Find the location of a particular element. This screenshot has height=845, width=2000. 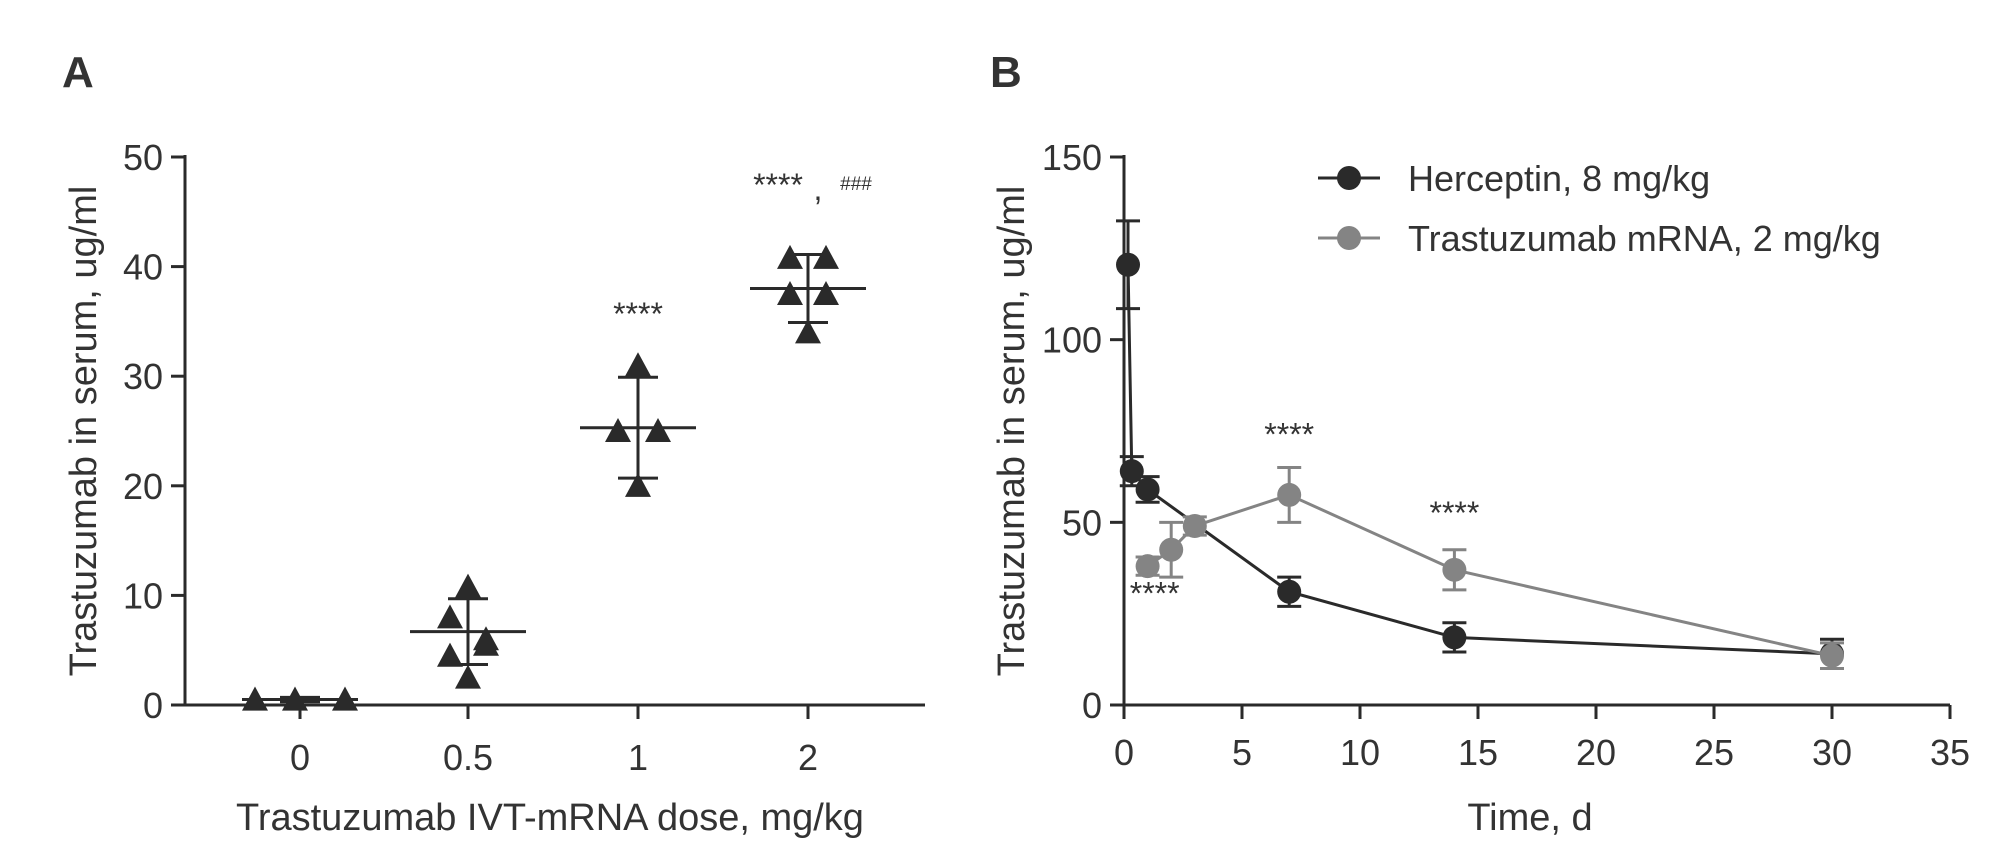

x-tick-label-b: 15 is located at coordinates (1478, 752).